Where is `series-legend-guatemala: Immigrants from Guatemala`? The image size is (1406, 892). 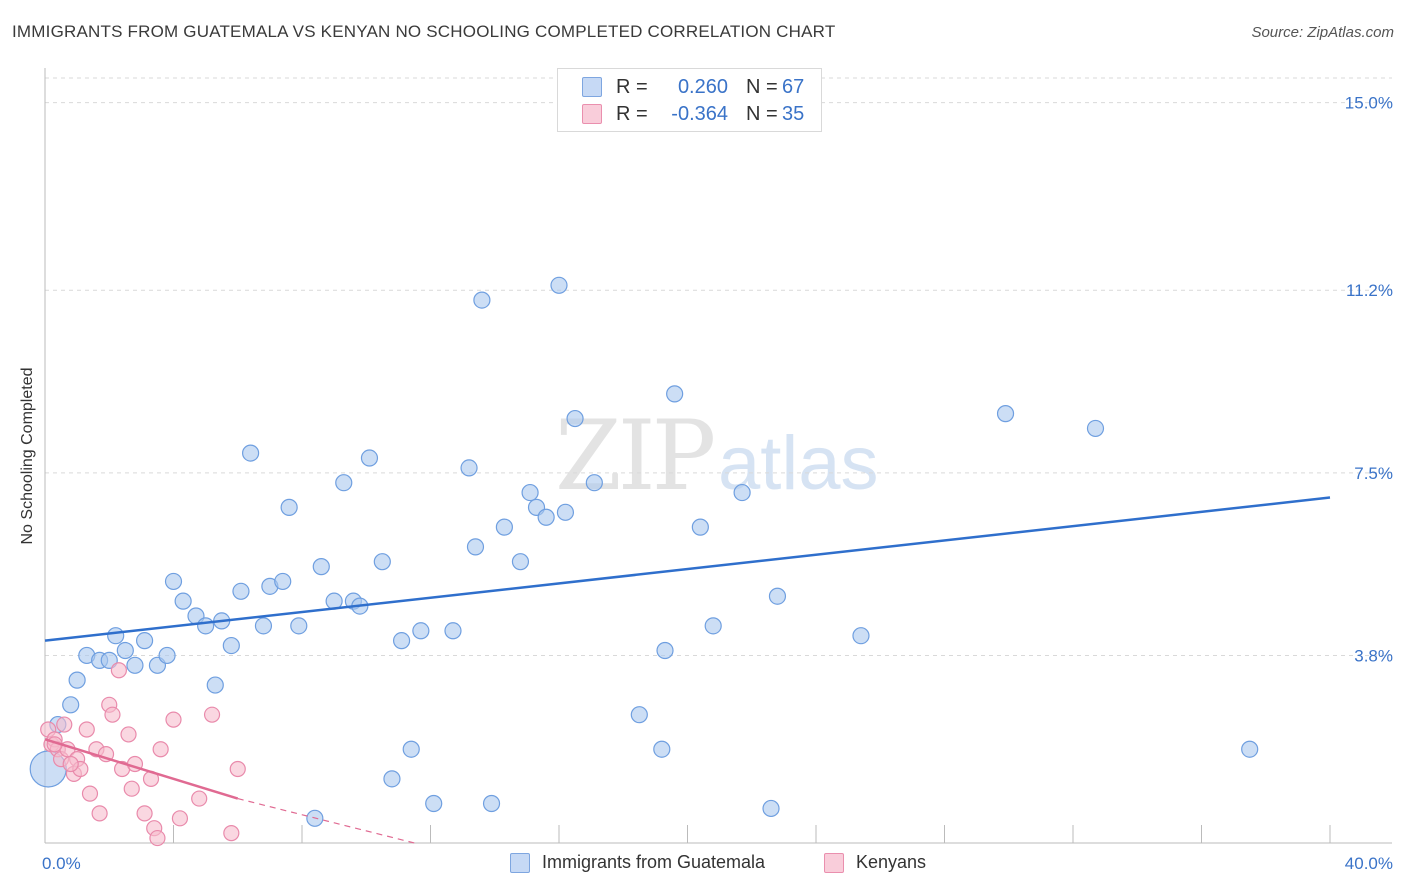
series-legend-guatemala: Immigrants from Guatemala is located at coordinates (637, 862).